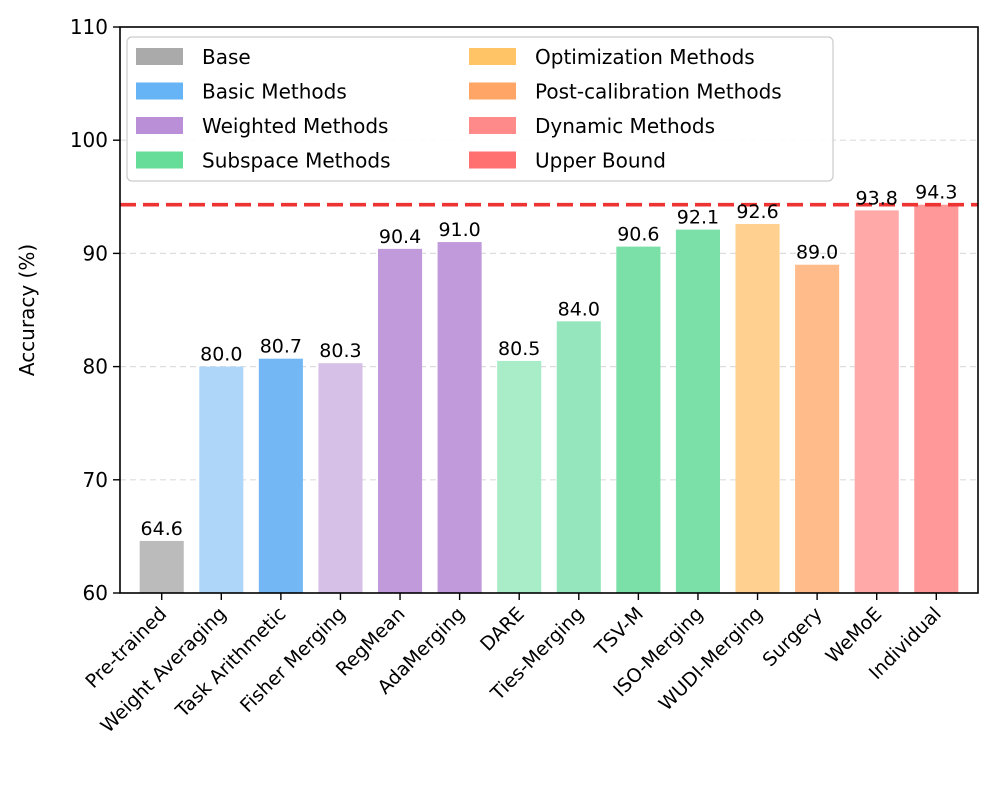  I want to click on y-tick-label: 100, so click(89, 140).